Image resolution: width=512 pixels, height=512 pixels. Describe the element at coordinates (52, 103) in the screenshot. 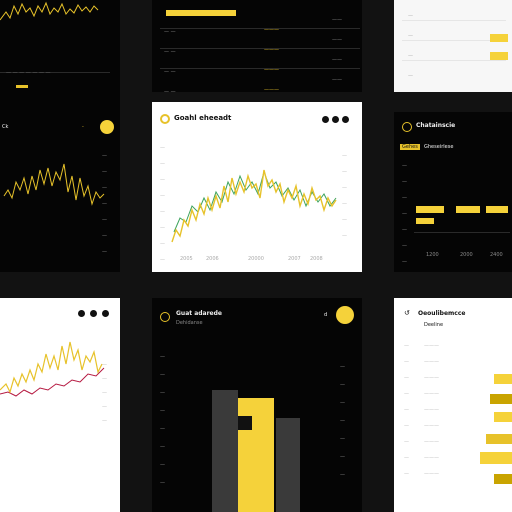

I see `tile-top-left-chart` at that location.